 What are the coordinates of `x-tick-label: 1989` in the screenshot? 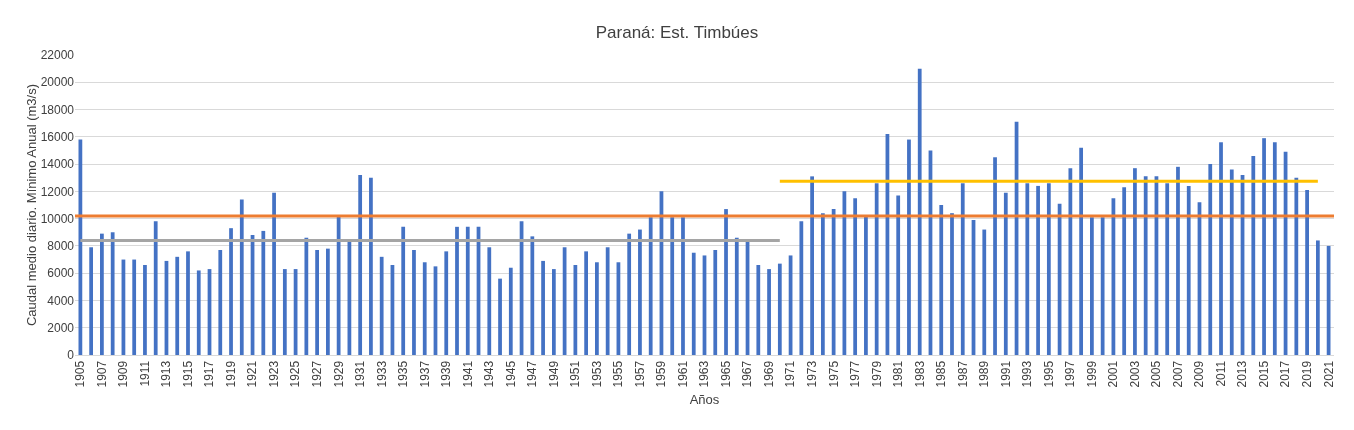 It's located at (984, 374).